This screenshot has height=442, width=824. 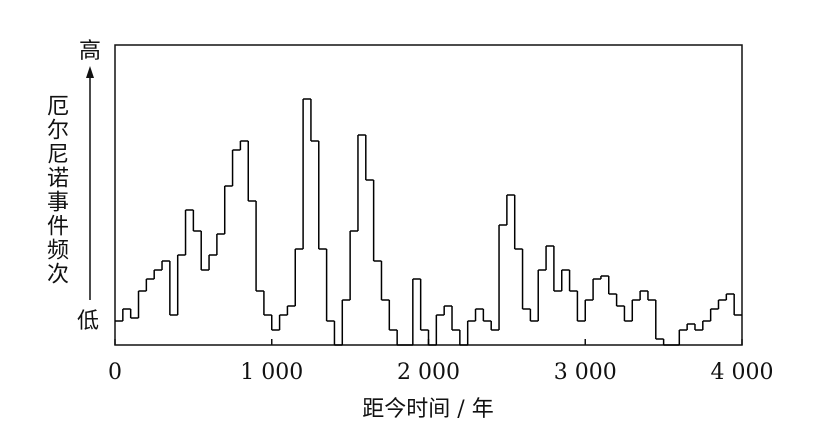 I want to click on y-high-label: 高, so click(x=90, y=51).